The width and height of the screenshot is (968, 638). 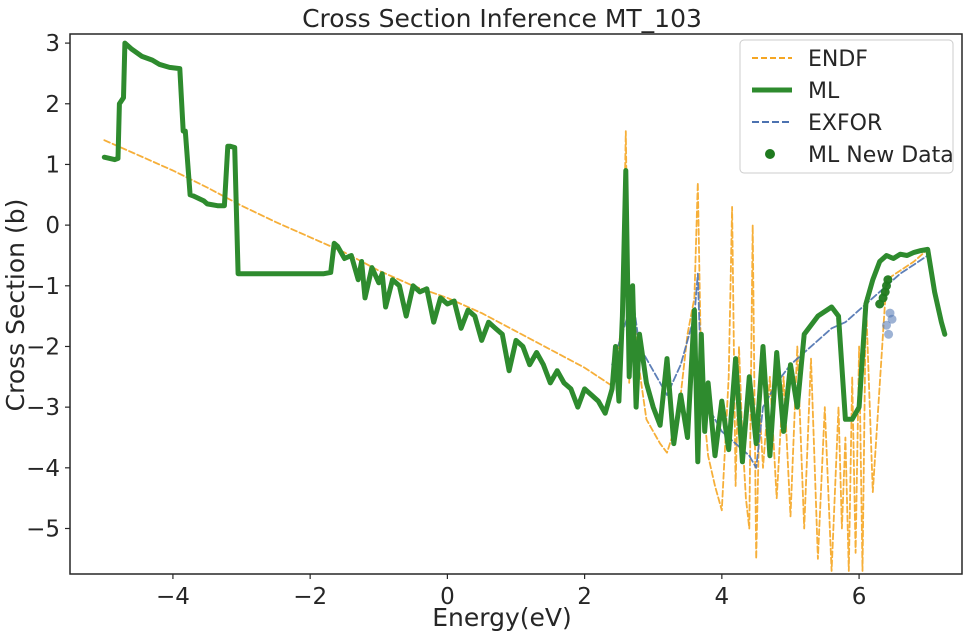 I want to click on legend-label-ml: ML, so click(x=824, y=91).